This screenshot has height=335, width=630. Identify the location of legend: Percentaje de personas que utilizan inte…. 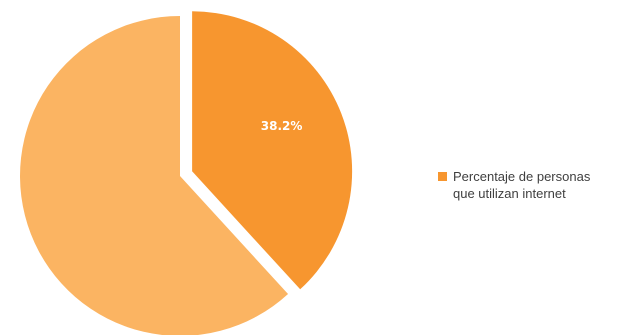
(533, 185).